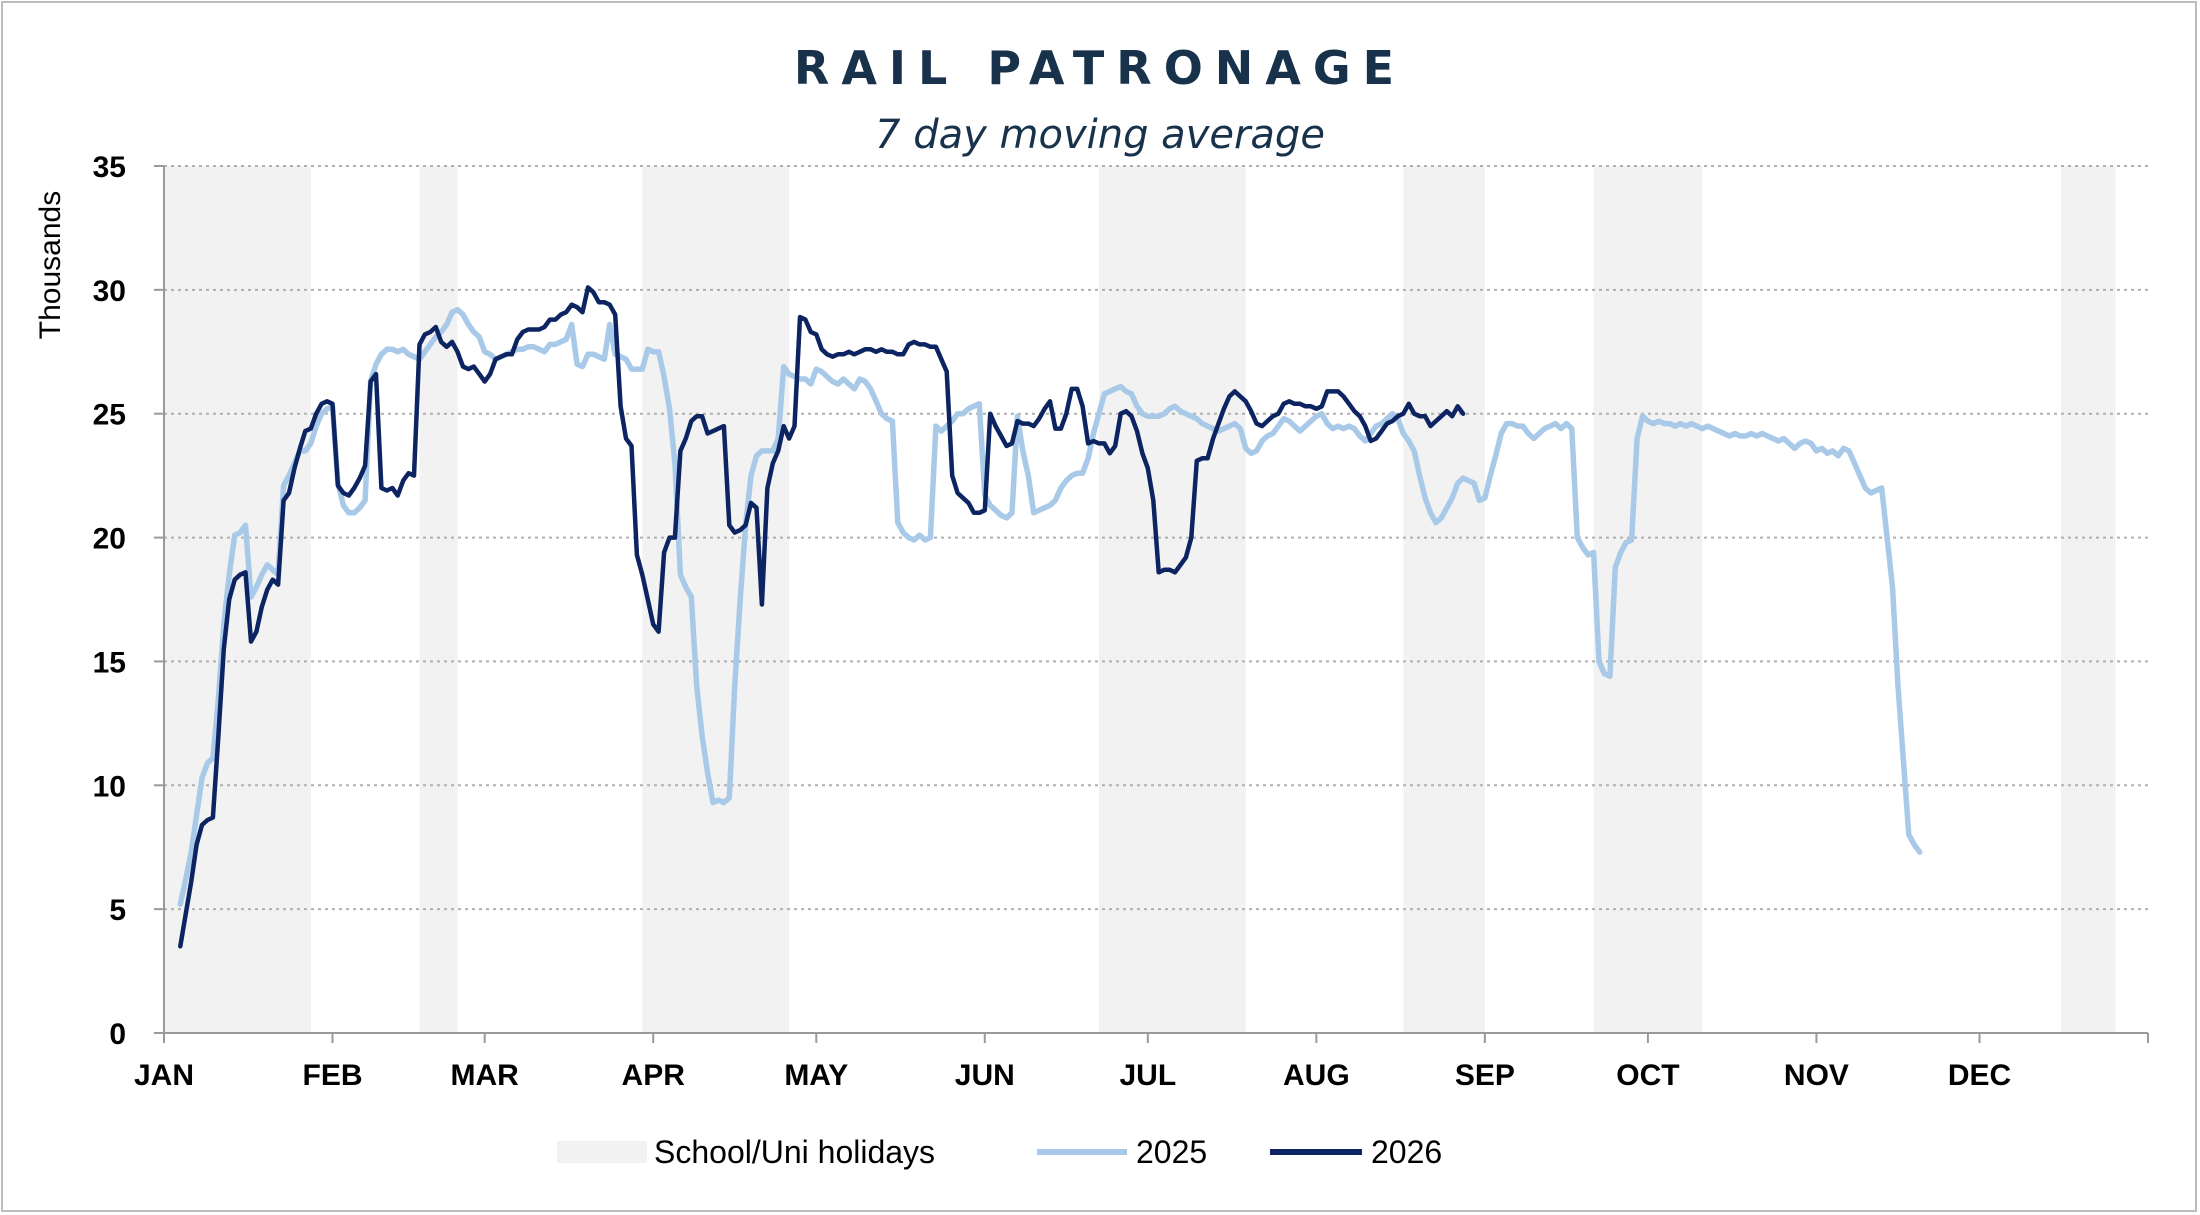 This screenshot has height=1215, width=2200. Describe the element at coordinates (109, 291) in the screenshot. I see `y-tick-30: 30` at that location.